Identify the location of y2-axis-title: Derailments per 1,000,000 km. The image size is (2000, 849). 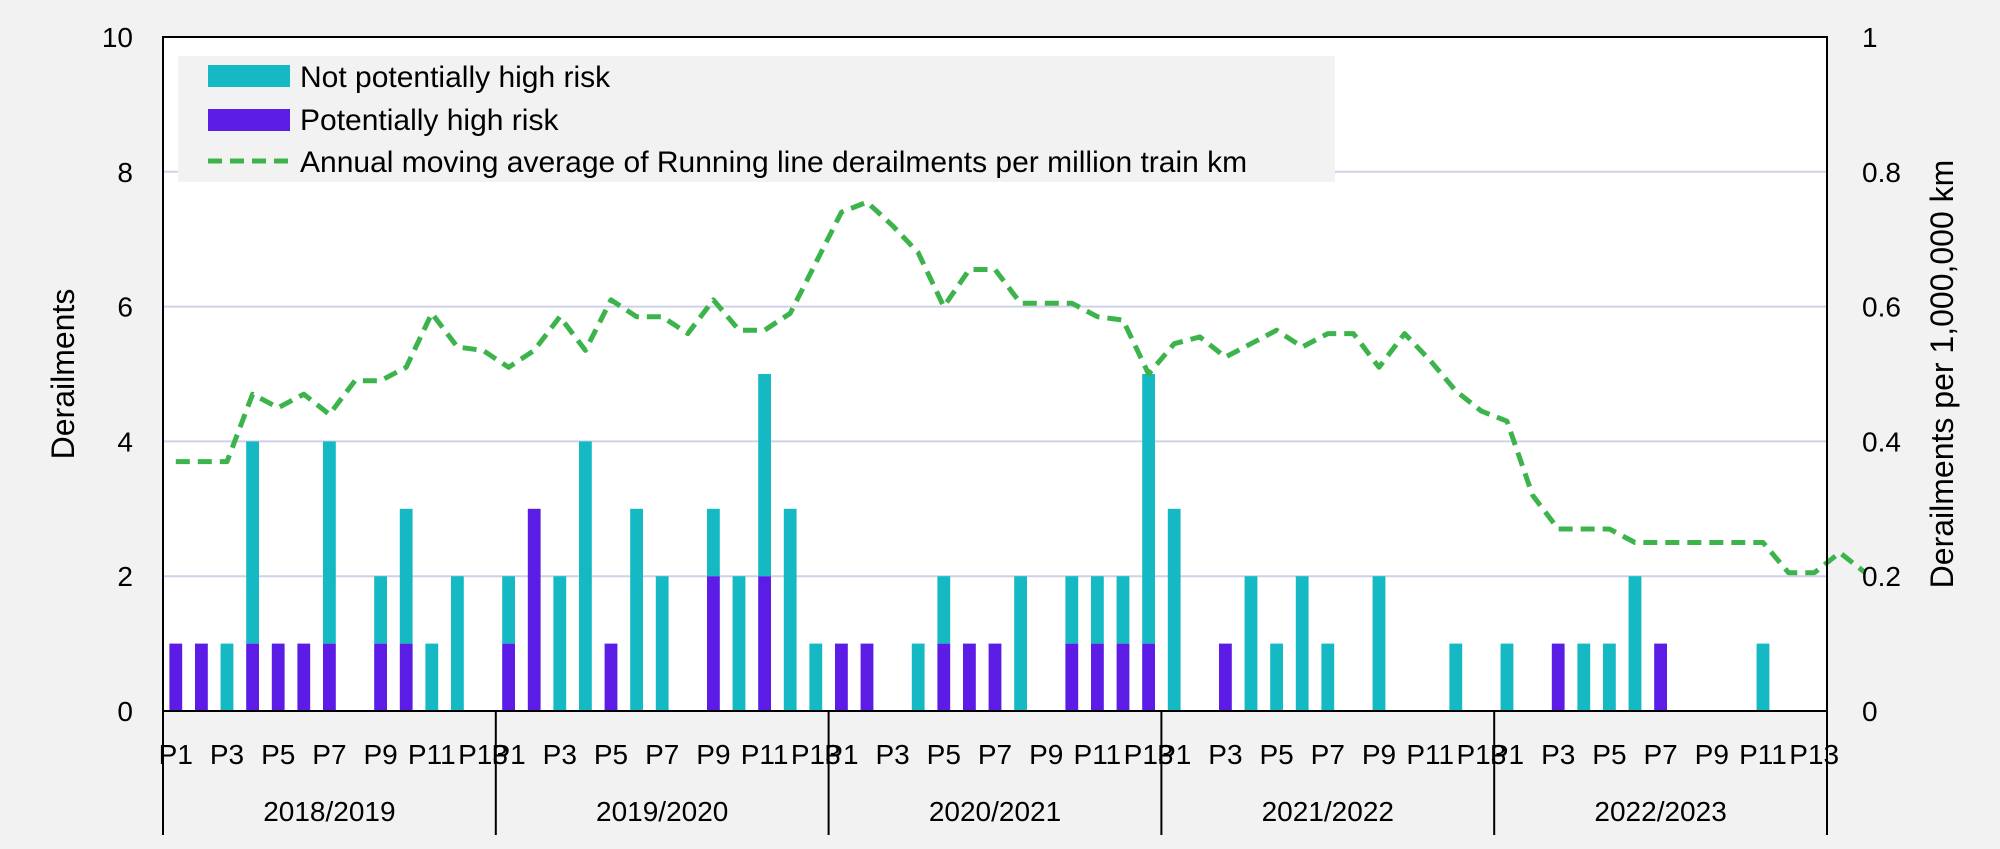
(1942, 374).